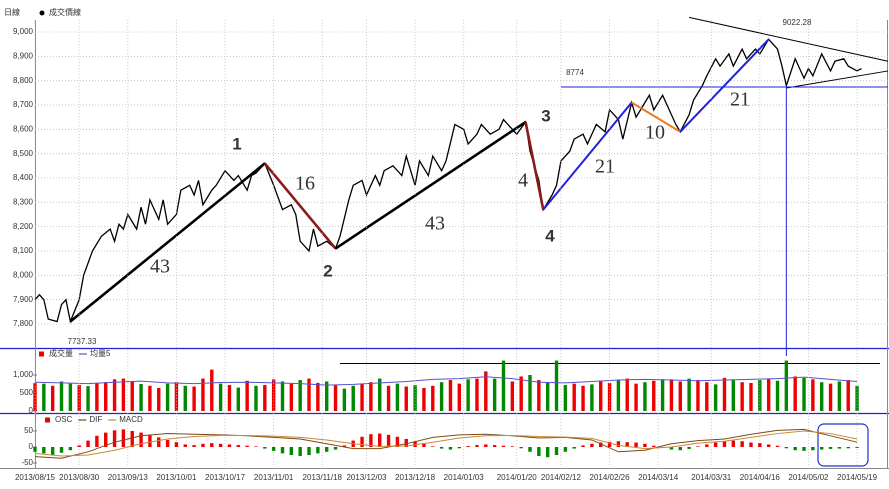 This screenshot has height=489, width=889. Describe the element at coordinates (27, 392) in the screenshot. I see `y-tick-label: 500` at that location.